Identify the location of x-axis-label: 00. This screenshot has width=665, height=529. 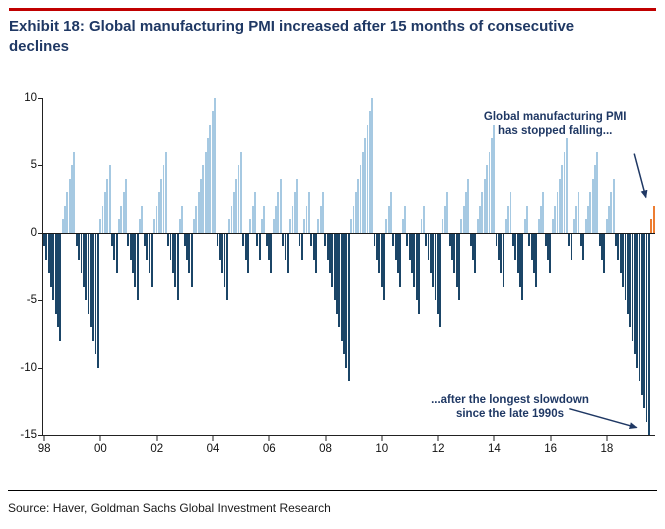
(100, 449).